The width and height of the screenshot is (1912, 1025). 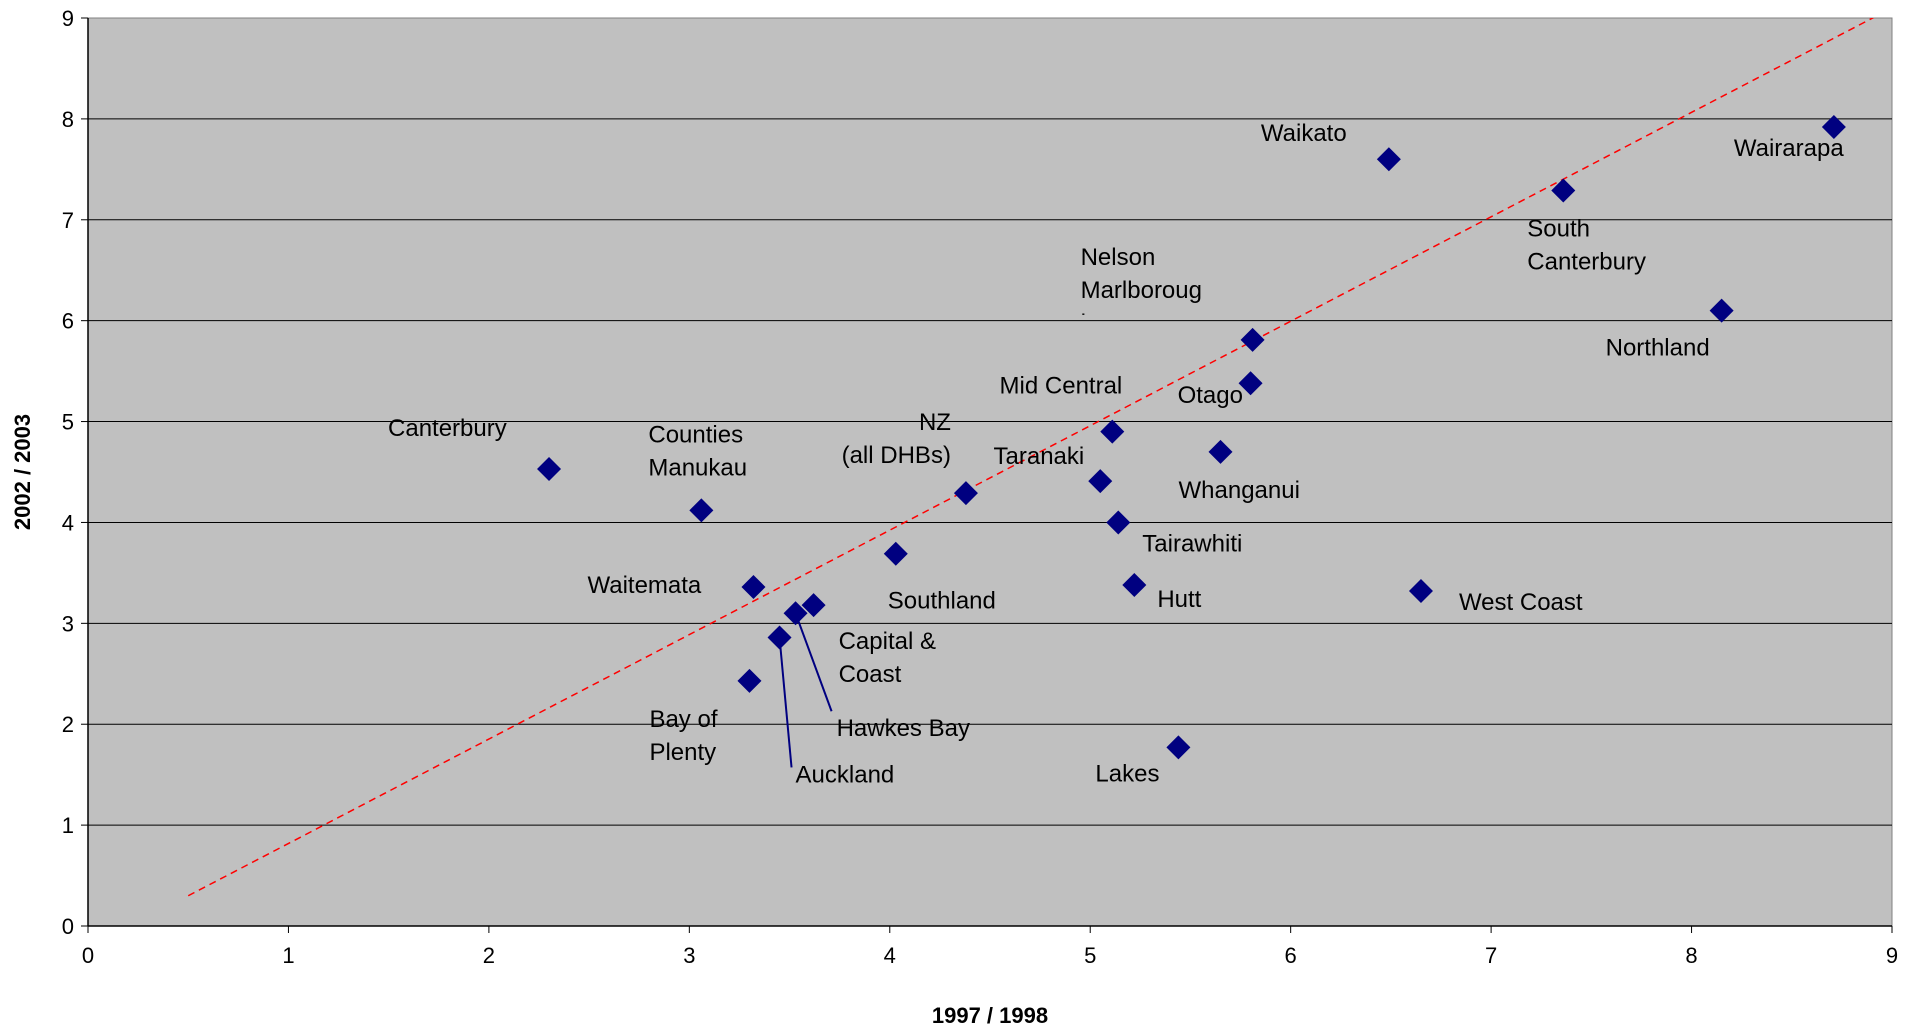 What do you see at coordinates (1420, 591) in the screenshot?
I see `point-west-coast` at bounding box center [1420, 591].